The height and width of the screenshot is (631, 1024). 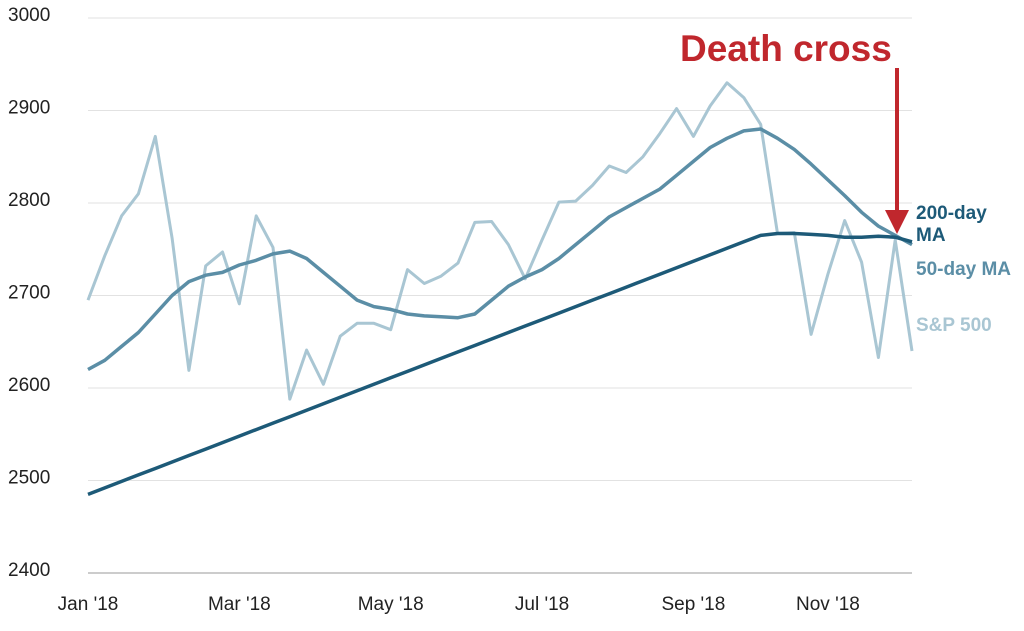 I want to click on legend-label: 200-day MA, so click(x=951, y=224).